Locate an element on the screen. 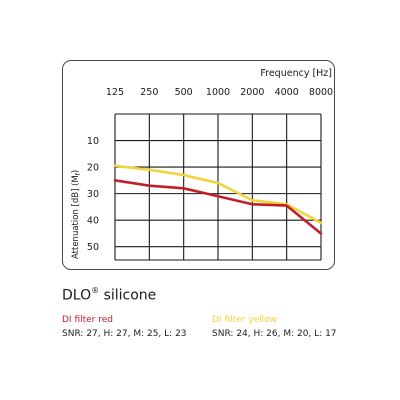 The width and height of the screenshot is (400, 400). registered-mark: ® is located at coordinates (95, 290).